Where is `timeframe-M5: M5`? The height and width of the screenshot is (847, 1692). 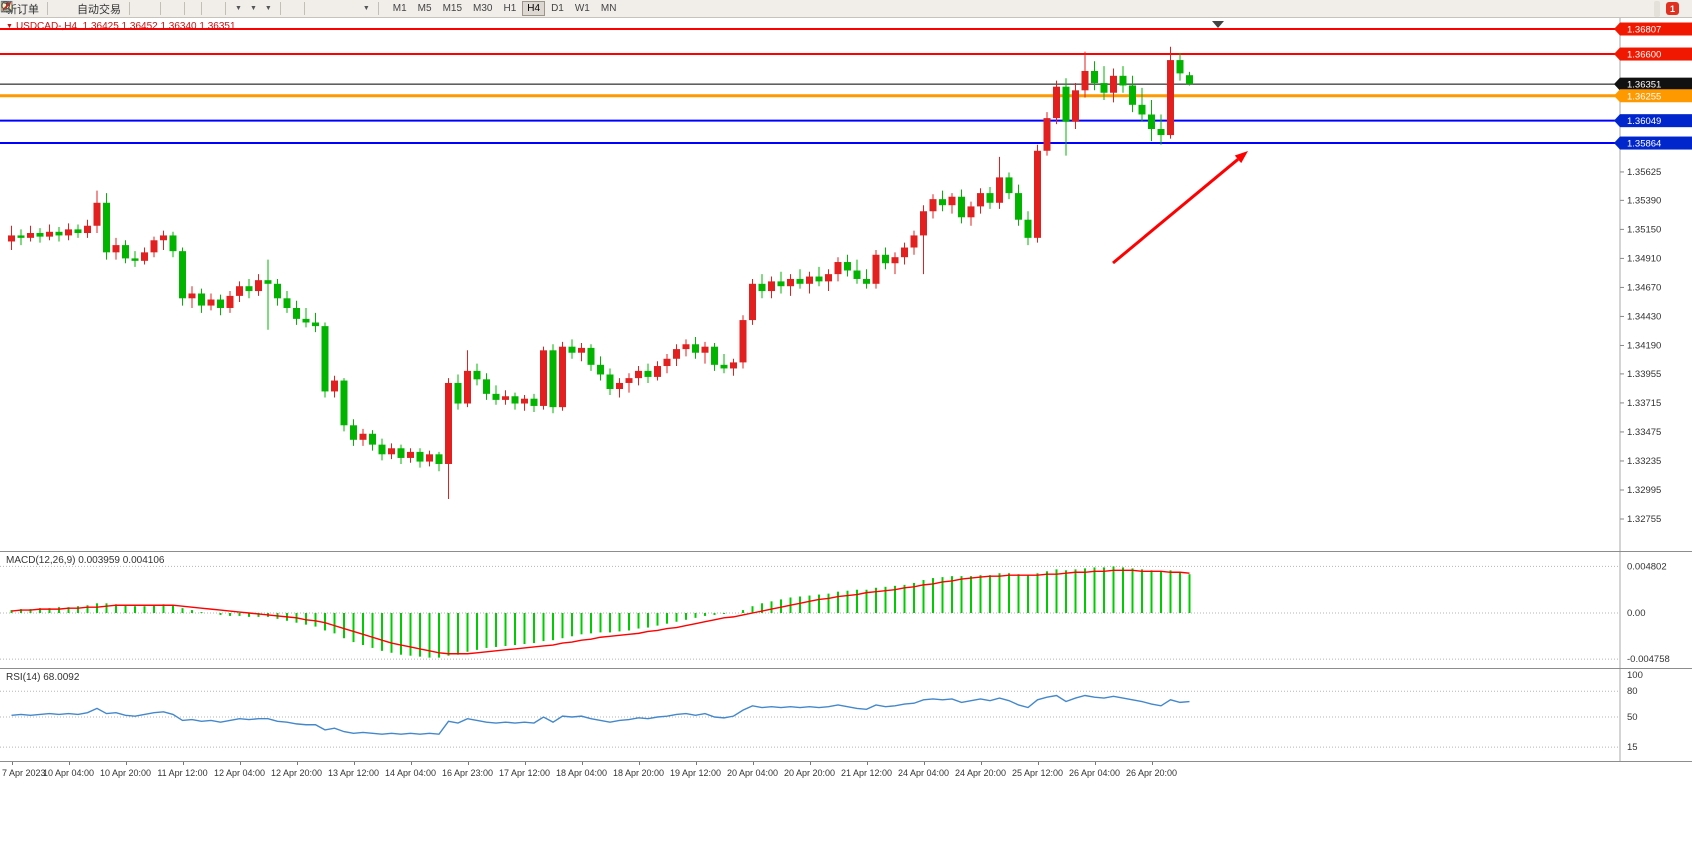 timeframe-M5: M5 is located at coordinates (424, 8).